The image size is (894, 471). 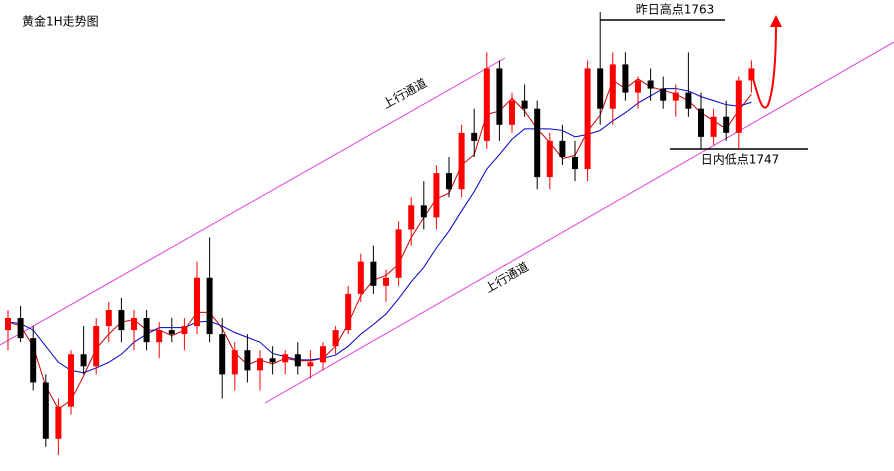 I want to click on annotation: 日内低点1747, so click(x=740, y=160).